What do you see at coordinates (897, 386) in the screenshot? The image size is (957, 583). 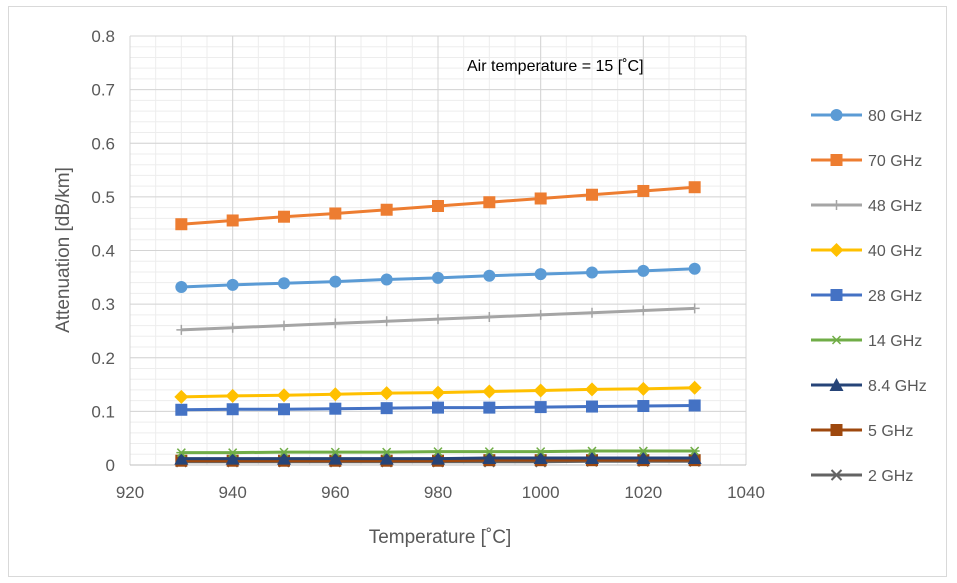 I see `legend-label: 8.4 GHz` at bounding box center [897, 386].